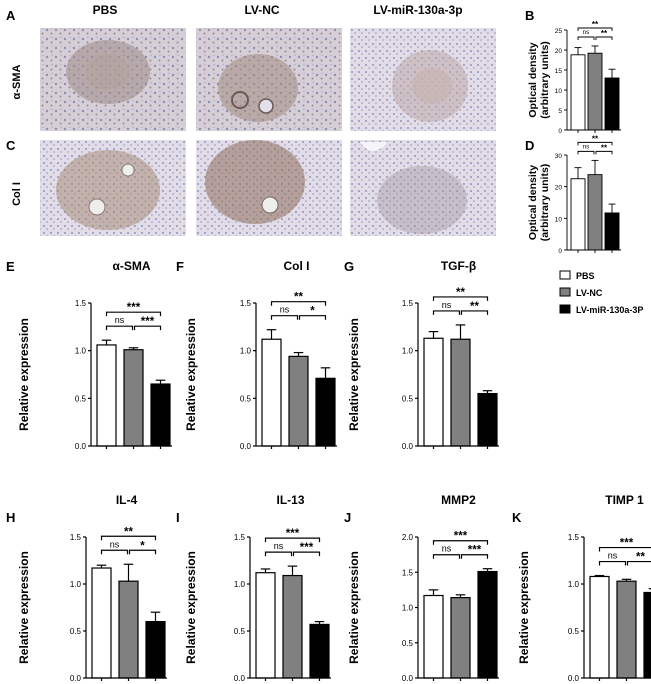  I want to click on sig-bracket-short1-e, so click(119, 328).